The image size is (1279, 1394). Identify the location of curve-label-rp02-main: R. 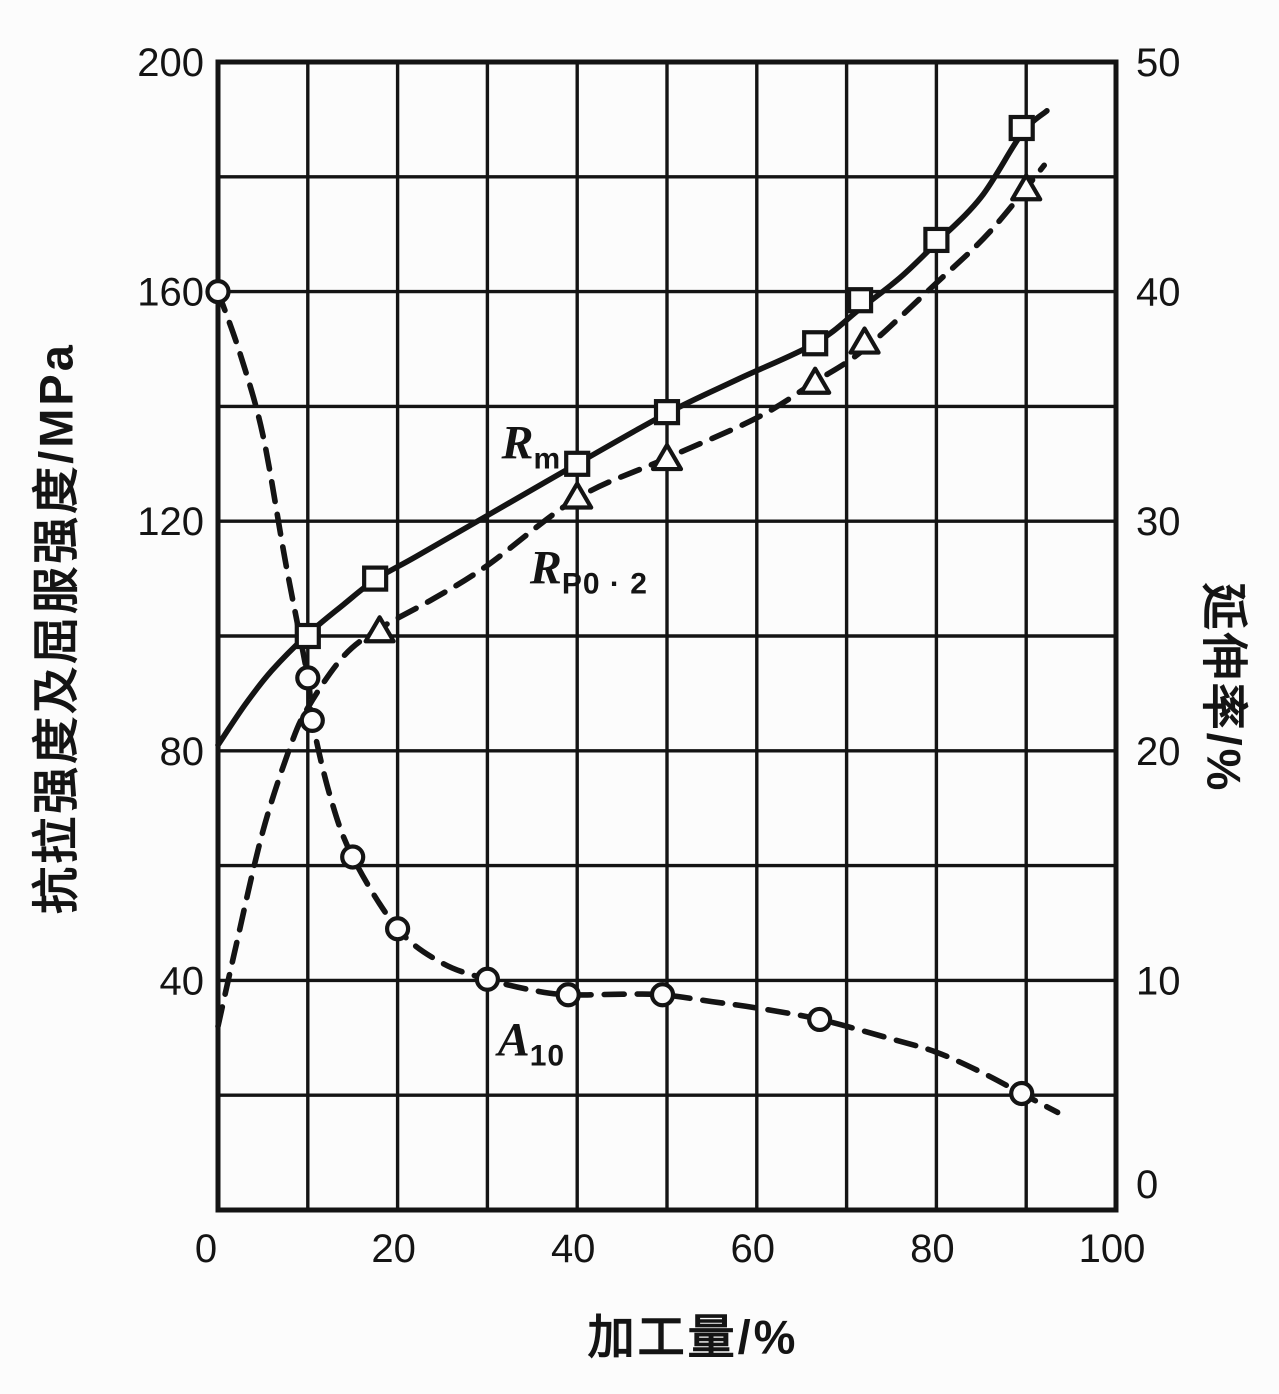
(545, 568).